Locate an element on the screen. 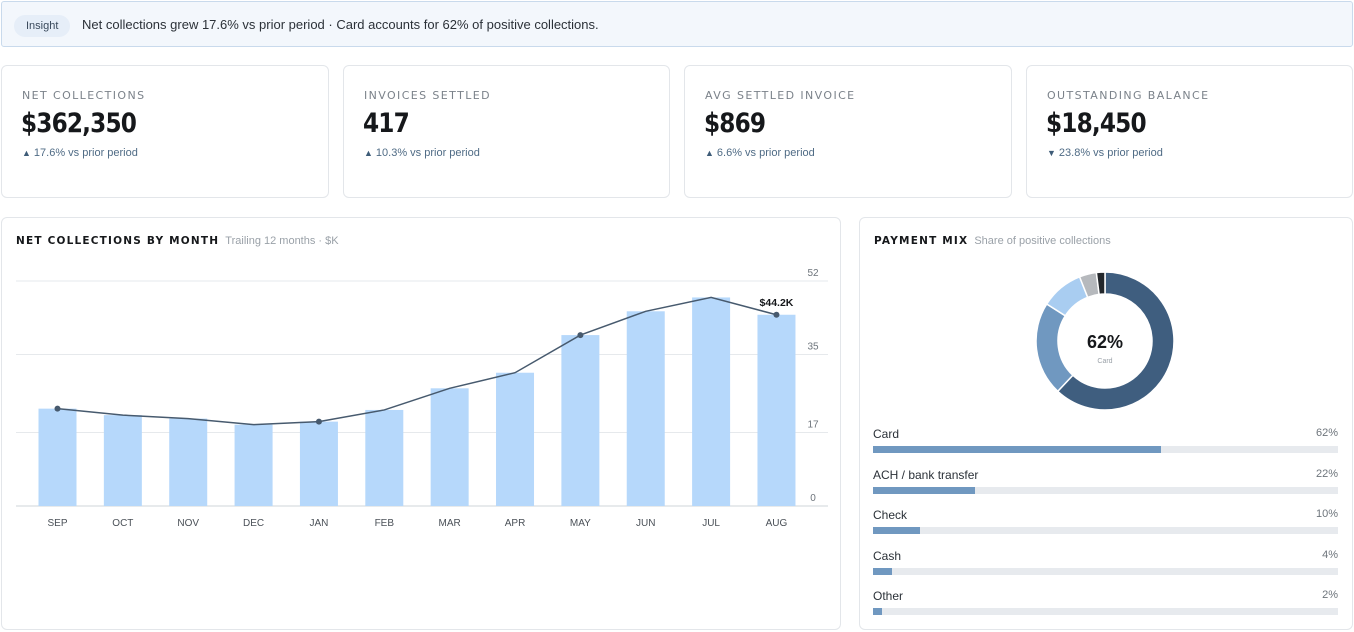 This screenshot has width=1354, height=632. payment-mix-label: Check is located at coordinates (890, 515).